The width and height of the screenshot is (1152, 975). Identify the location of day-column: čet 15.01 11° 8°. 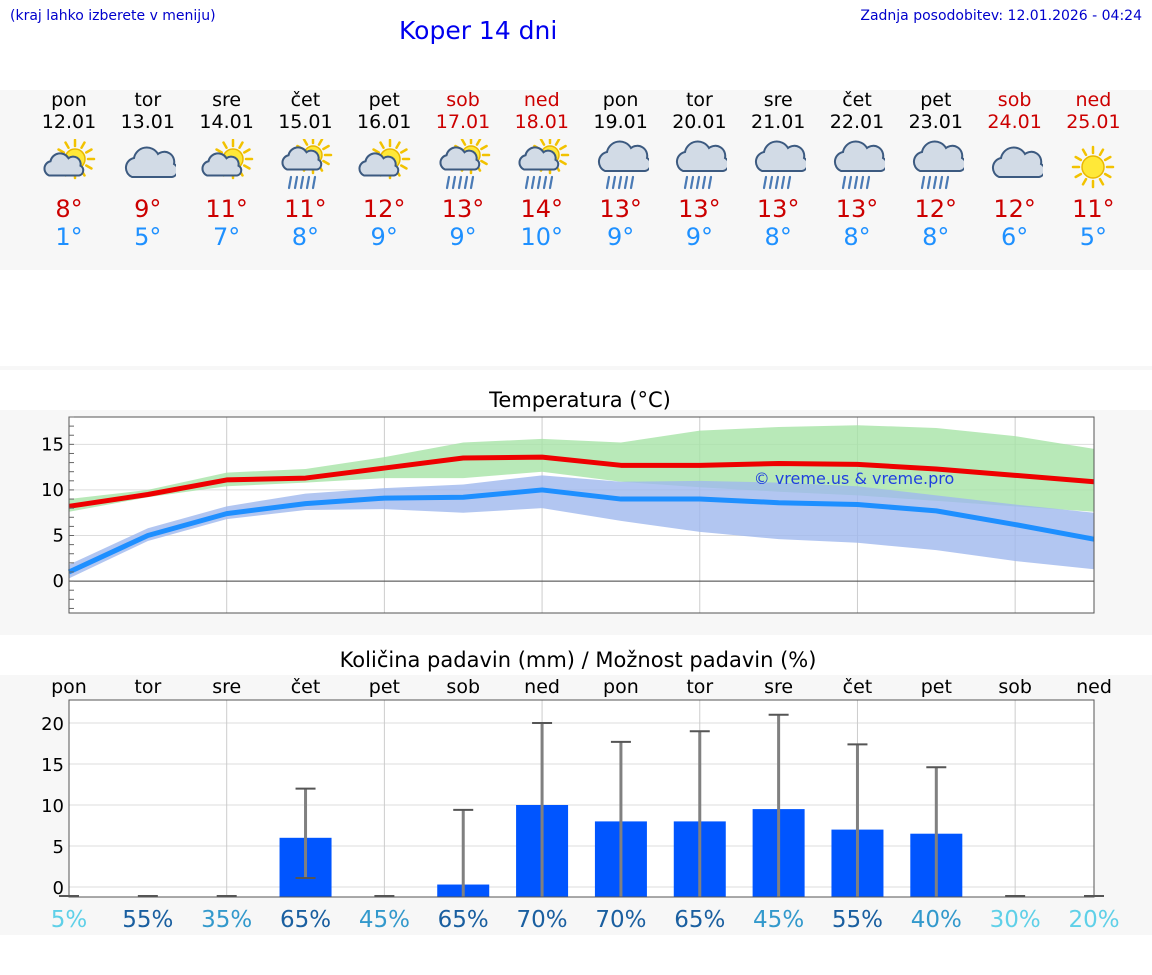
(305, 170).